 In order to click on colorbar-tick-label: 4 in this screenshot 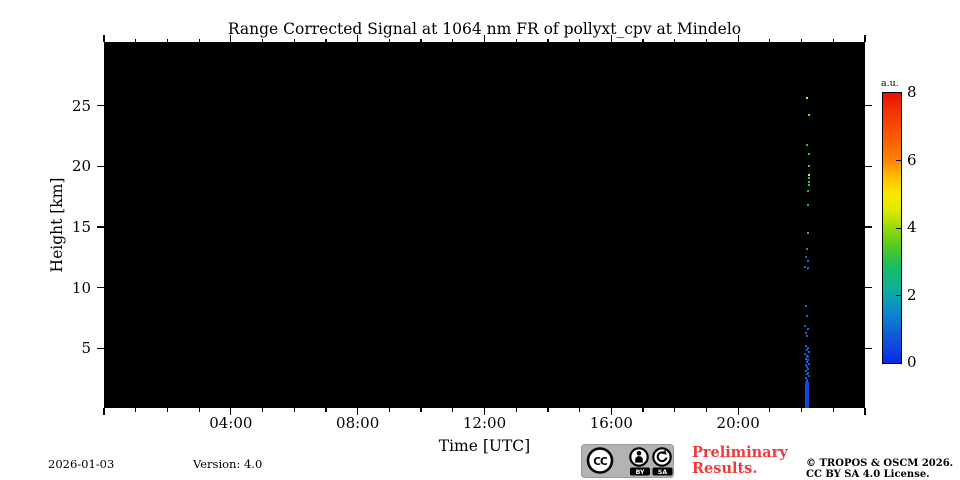, I will do `click(912, 227)`.